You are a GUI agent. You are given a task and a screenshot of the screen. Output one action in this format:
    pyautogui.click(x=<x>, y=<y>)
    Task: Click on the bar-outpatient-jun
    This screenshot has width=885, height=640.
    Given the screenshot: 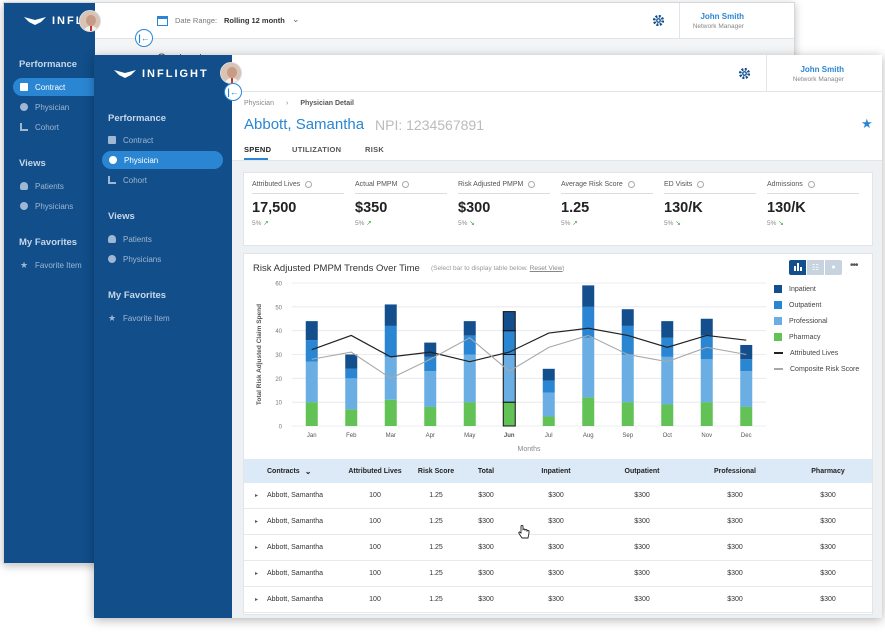 What is the action you would take?
    pyautogui.click(x=509, y=343)
    